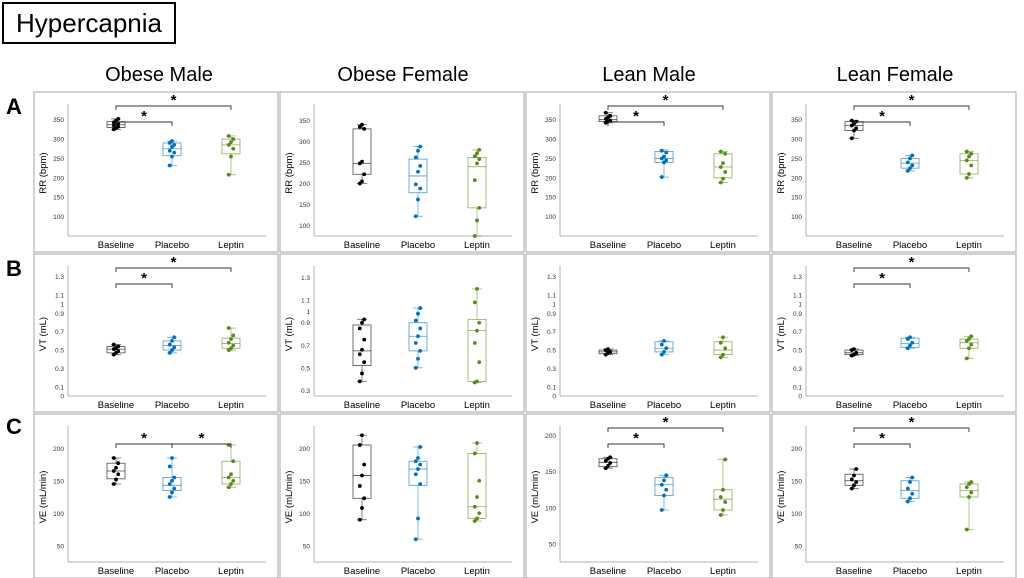 This screenshot has width=1024, height=578. I want to click on x-tick-label: Leptin, so click(723, 405).